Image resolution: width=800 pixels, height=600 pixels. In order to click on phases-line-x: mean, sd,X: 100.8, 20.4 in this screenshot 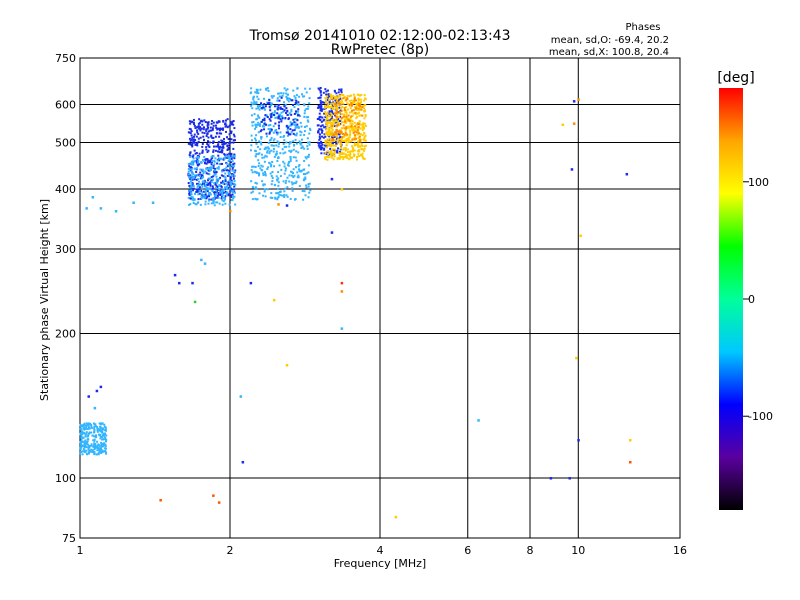, I will do `click(609, 52)`.